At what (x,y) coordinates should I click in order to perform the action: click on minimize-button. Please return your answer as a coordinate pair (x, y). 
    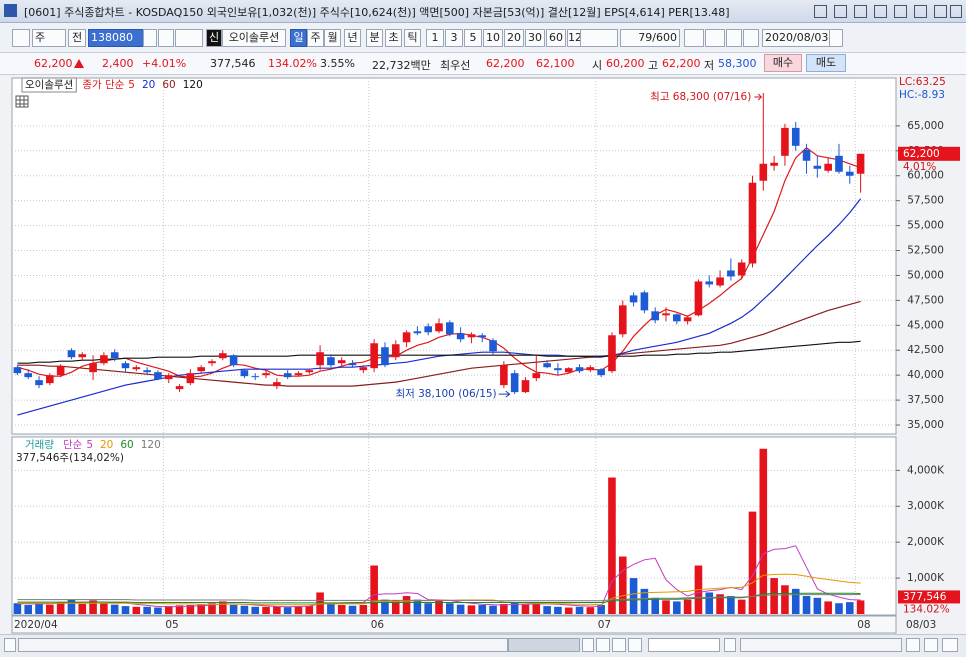
    Looking at the image, I should click on (940, 11).